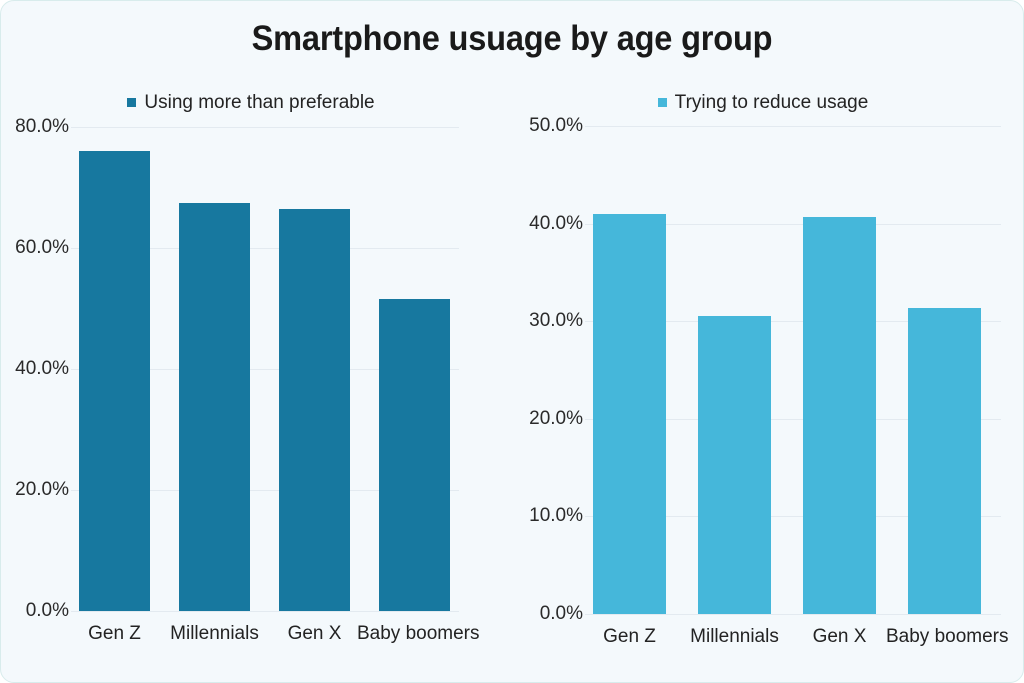 The image size is (1024, 683). What do you see at coordinates (771, 102) in the screenshot?
I see `legend-label-right: Trying to reduce usage` at bounding box center [771, 102].